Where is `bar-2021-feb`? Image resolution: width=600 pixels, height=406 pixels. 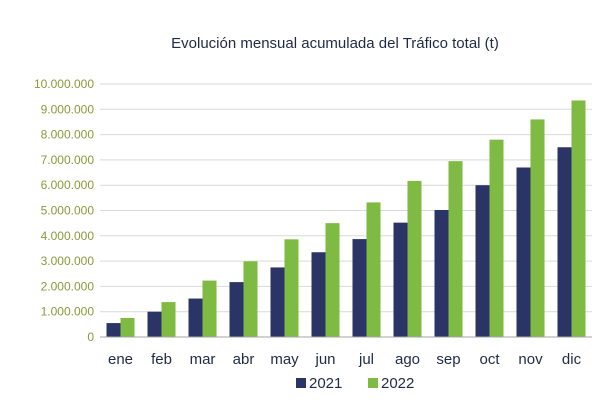
bar-2021-feb is located at coordinates (154, 324).